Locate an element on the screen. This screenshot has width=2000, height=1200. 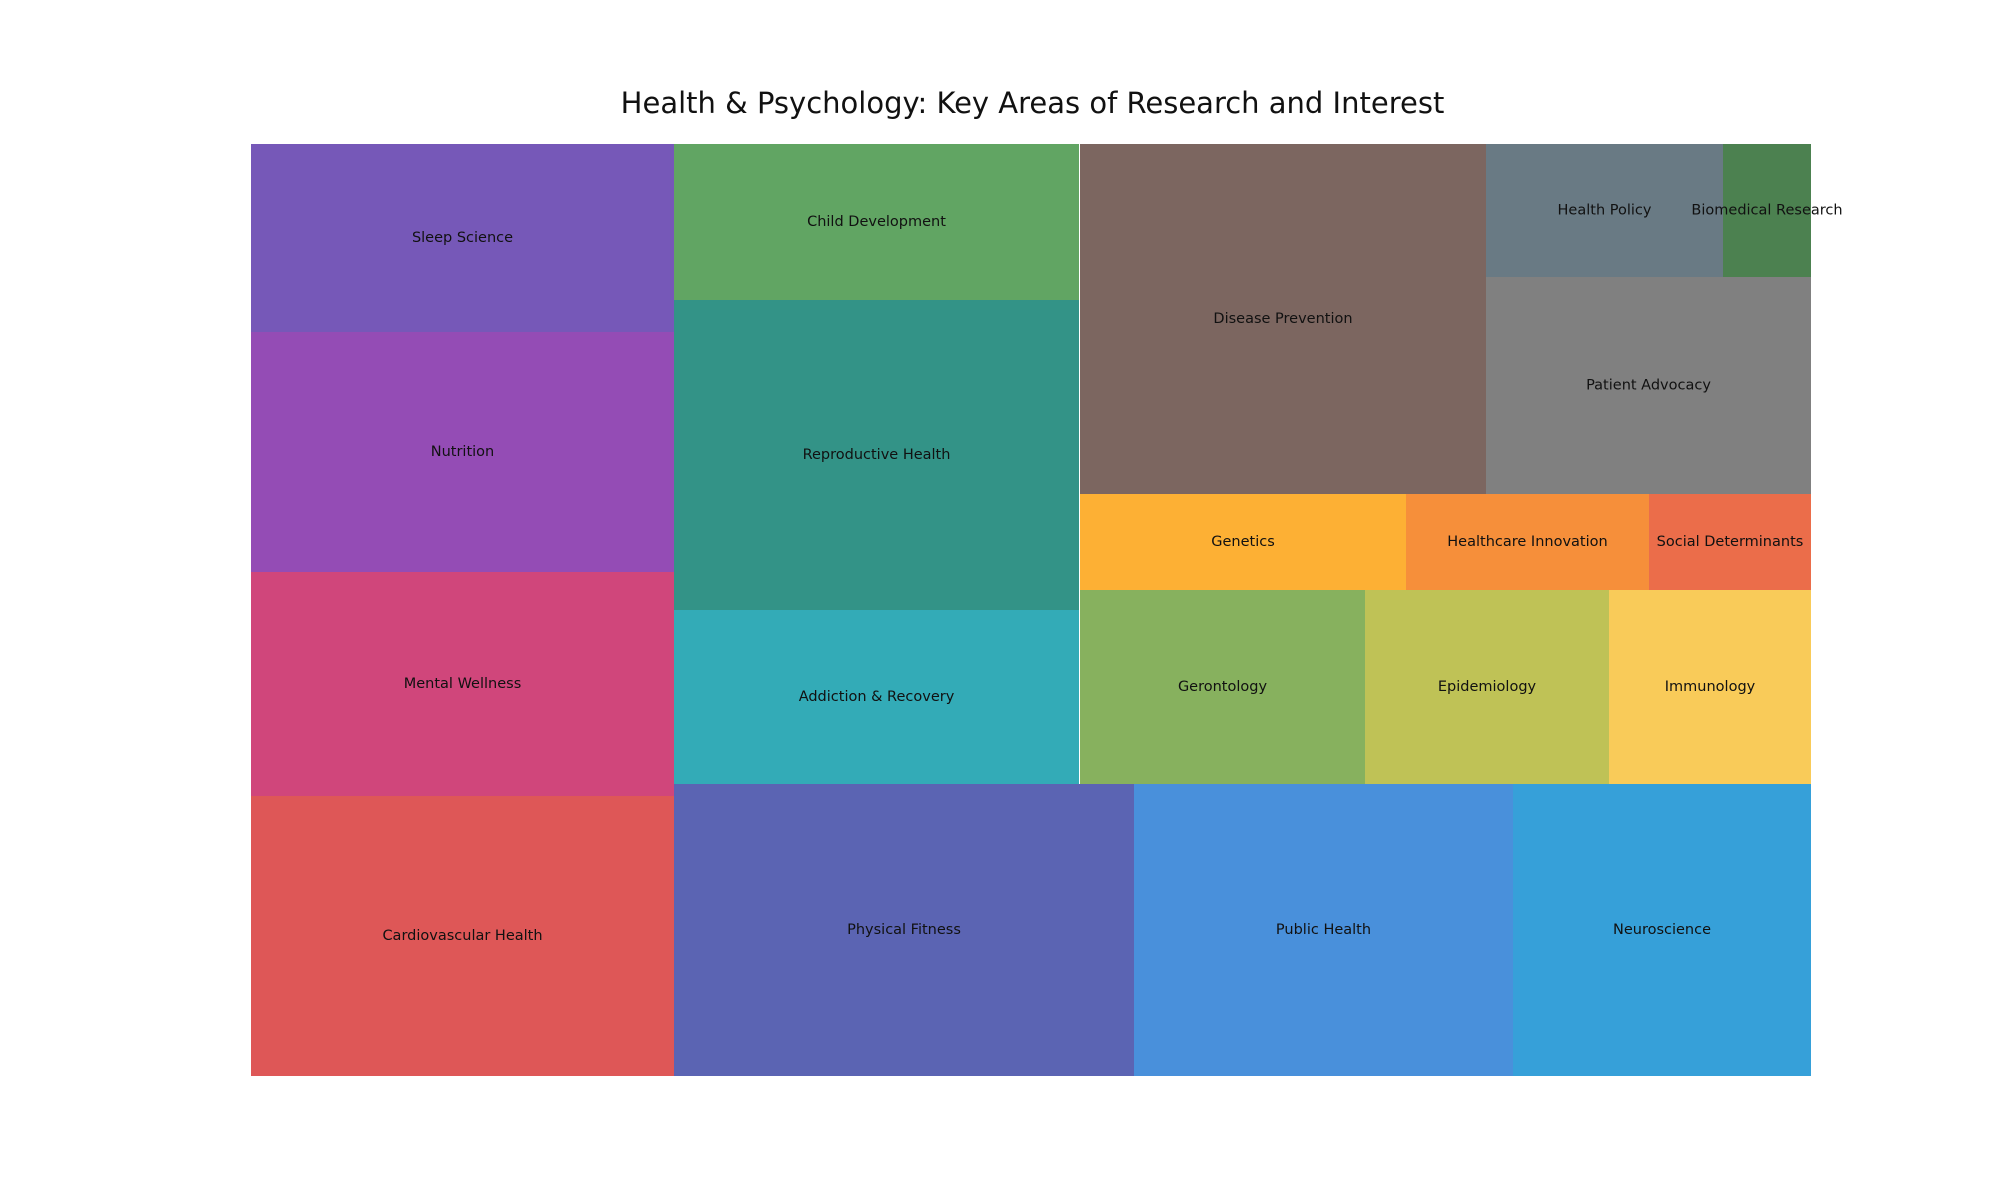
tile-patient-advocacy is located at coordinates (1648, 385).